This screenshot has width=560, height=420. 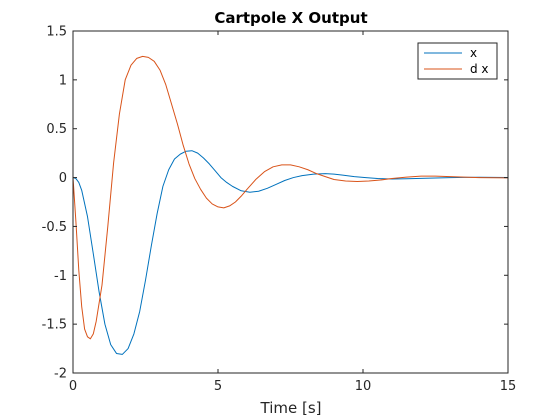 What do you see at coordinates (54, 325) in the screenshot?
I see `y-tick-label: -1.5` at bounding box center [54, 325].